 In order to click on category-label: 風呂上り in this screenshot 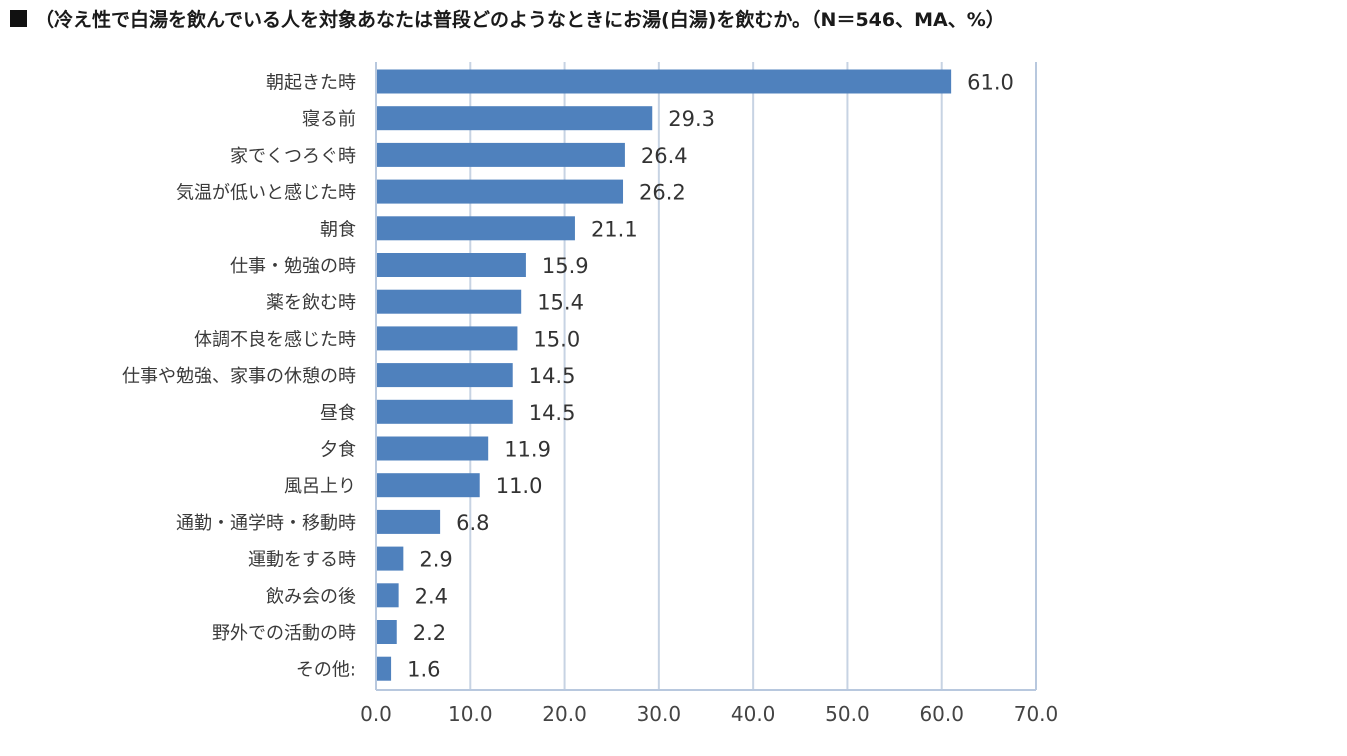, I will do `click(320, 486)`.